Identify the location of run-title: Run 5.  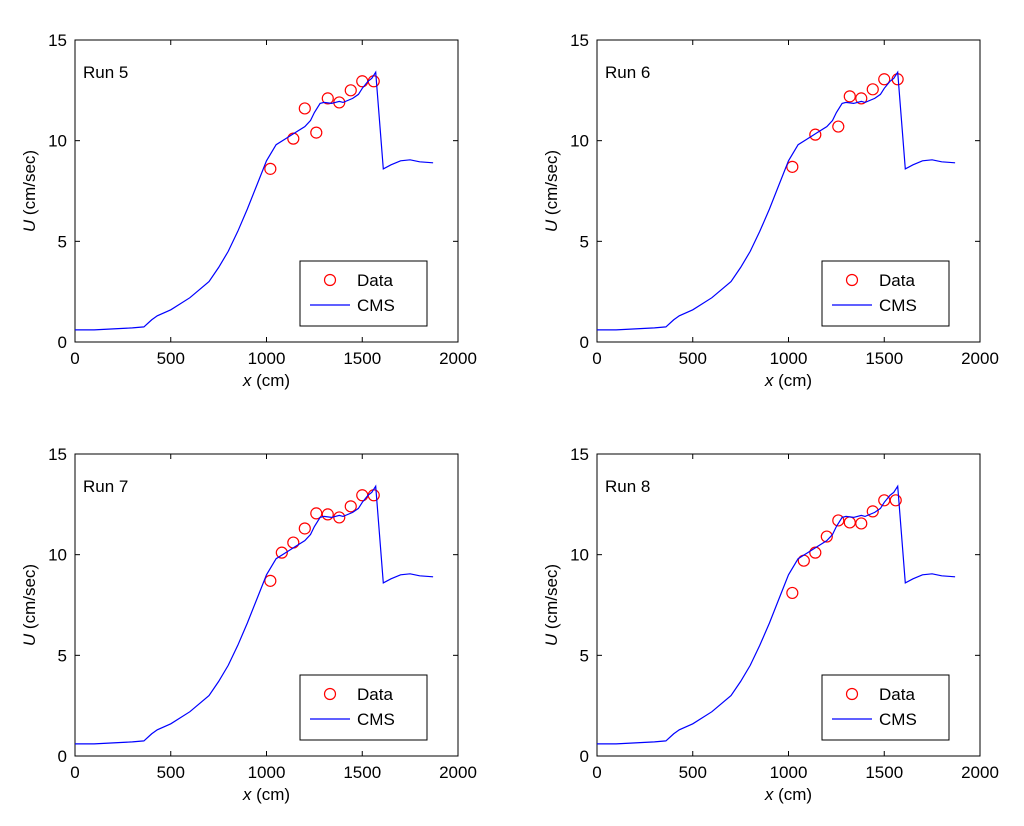
(105, 72).